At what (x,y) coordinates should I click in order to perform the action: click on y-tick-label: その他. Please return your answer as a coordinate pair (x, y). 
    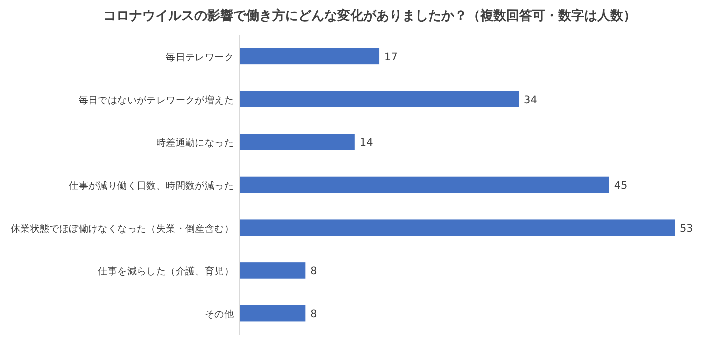
    Looking at the image, I should click on (219, 314).